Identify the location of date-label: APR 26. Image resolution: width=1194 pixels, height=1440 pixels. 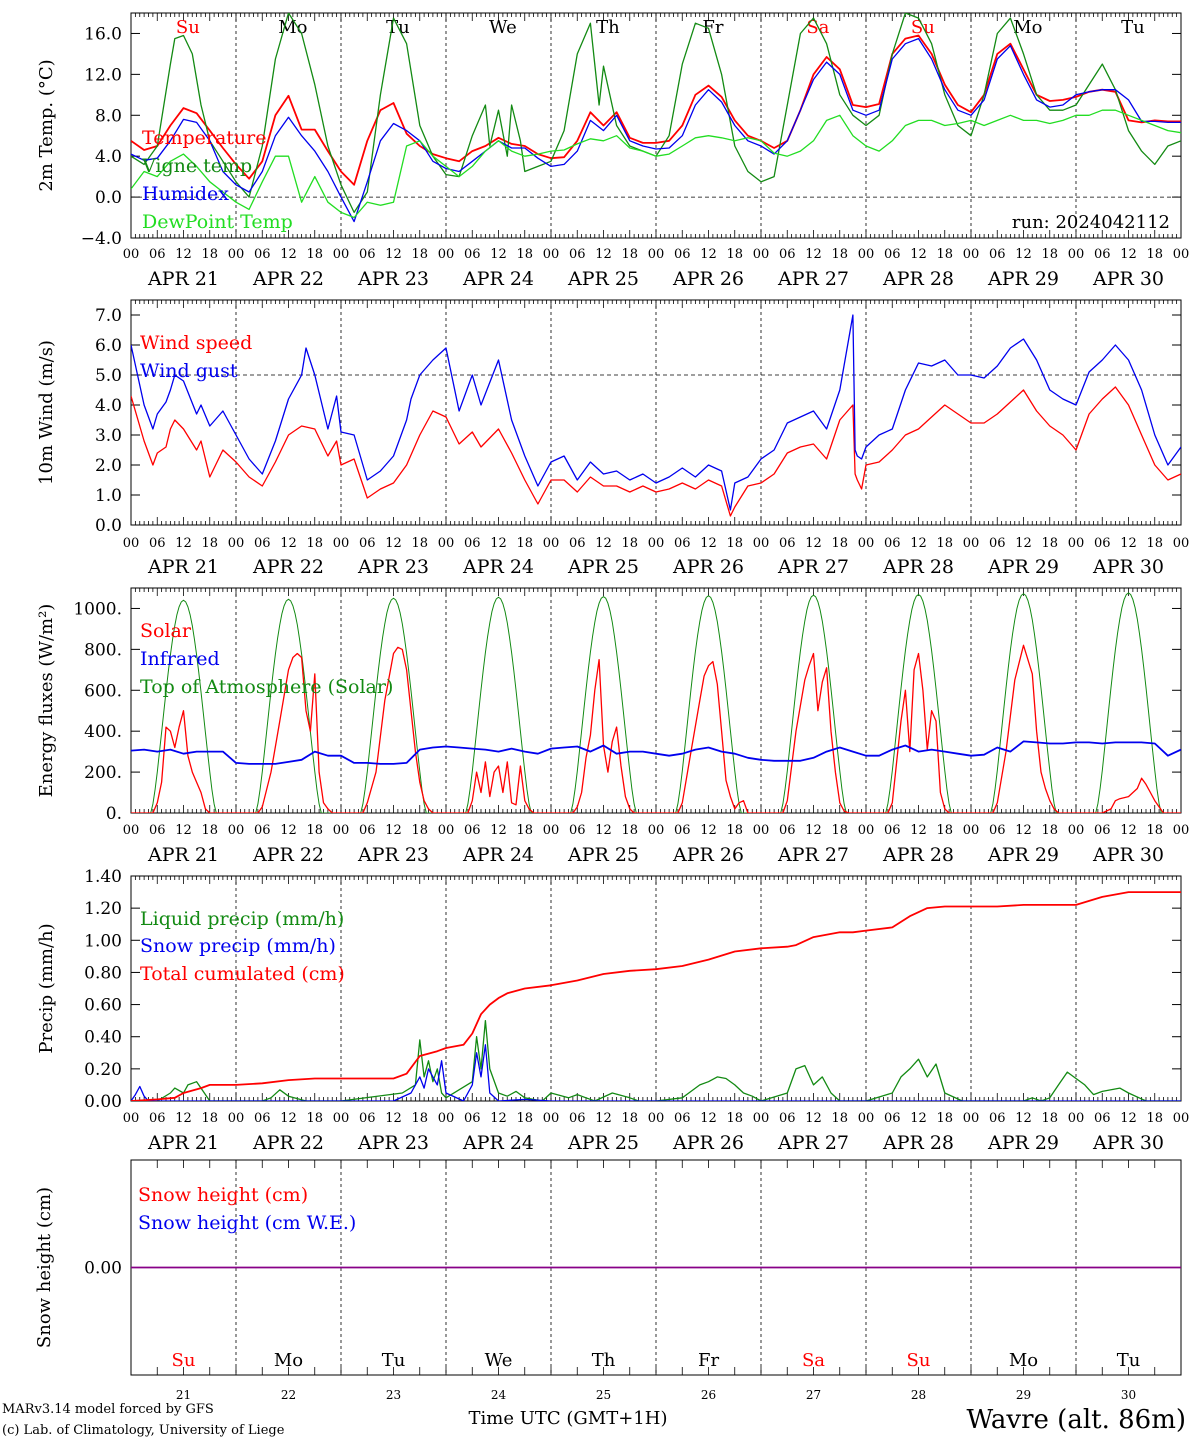
(708, 279).